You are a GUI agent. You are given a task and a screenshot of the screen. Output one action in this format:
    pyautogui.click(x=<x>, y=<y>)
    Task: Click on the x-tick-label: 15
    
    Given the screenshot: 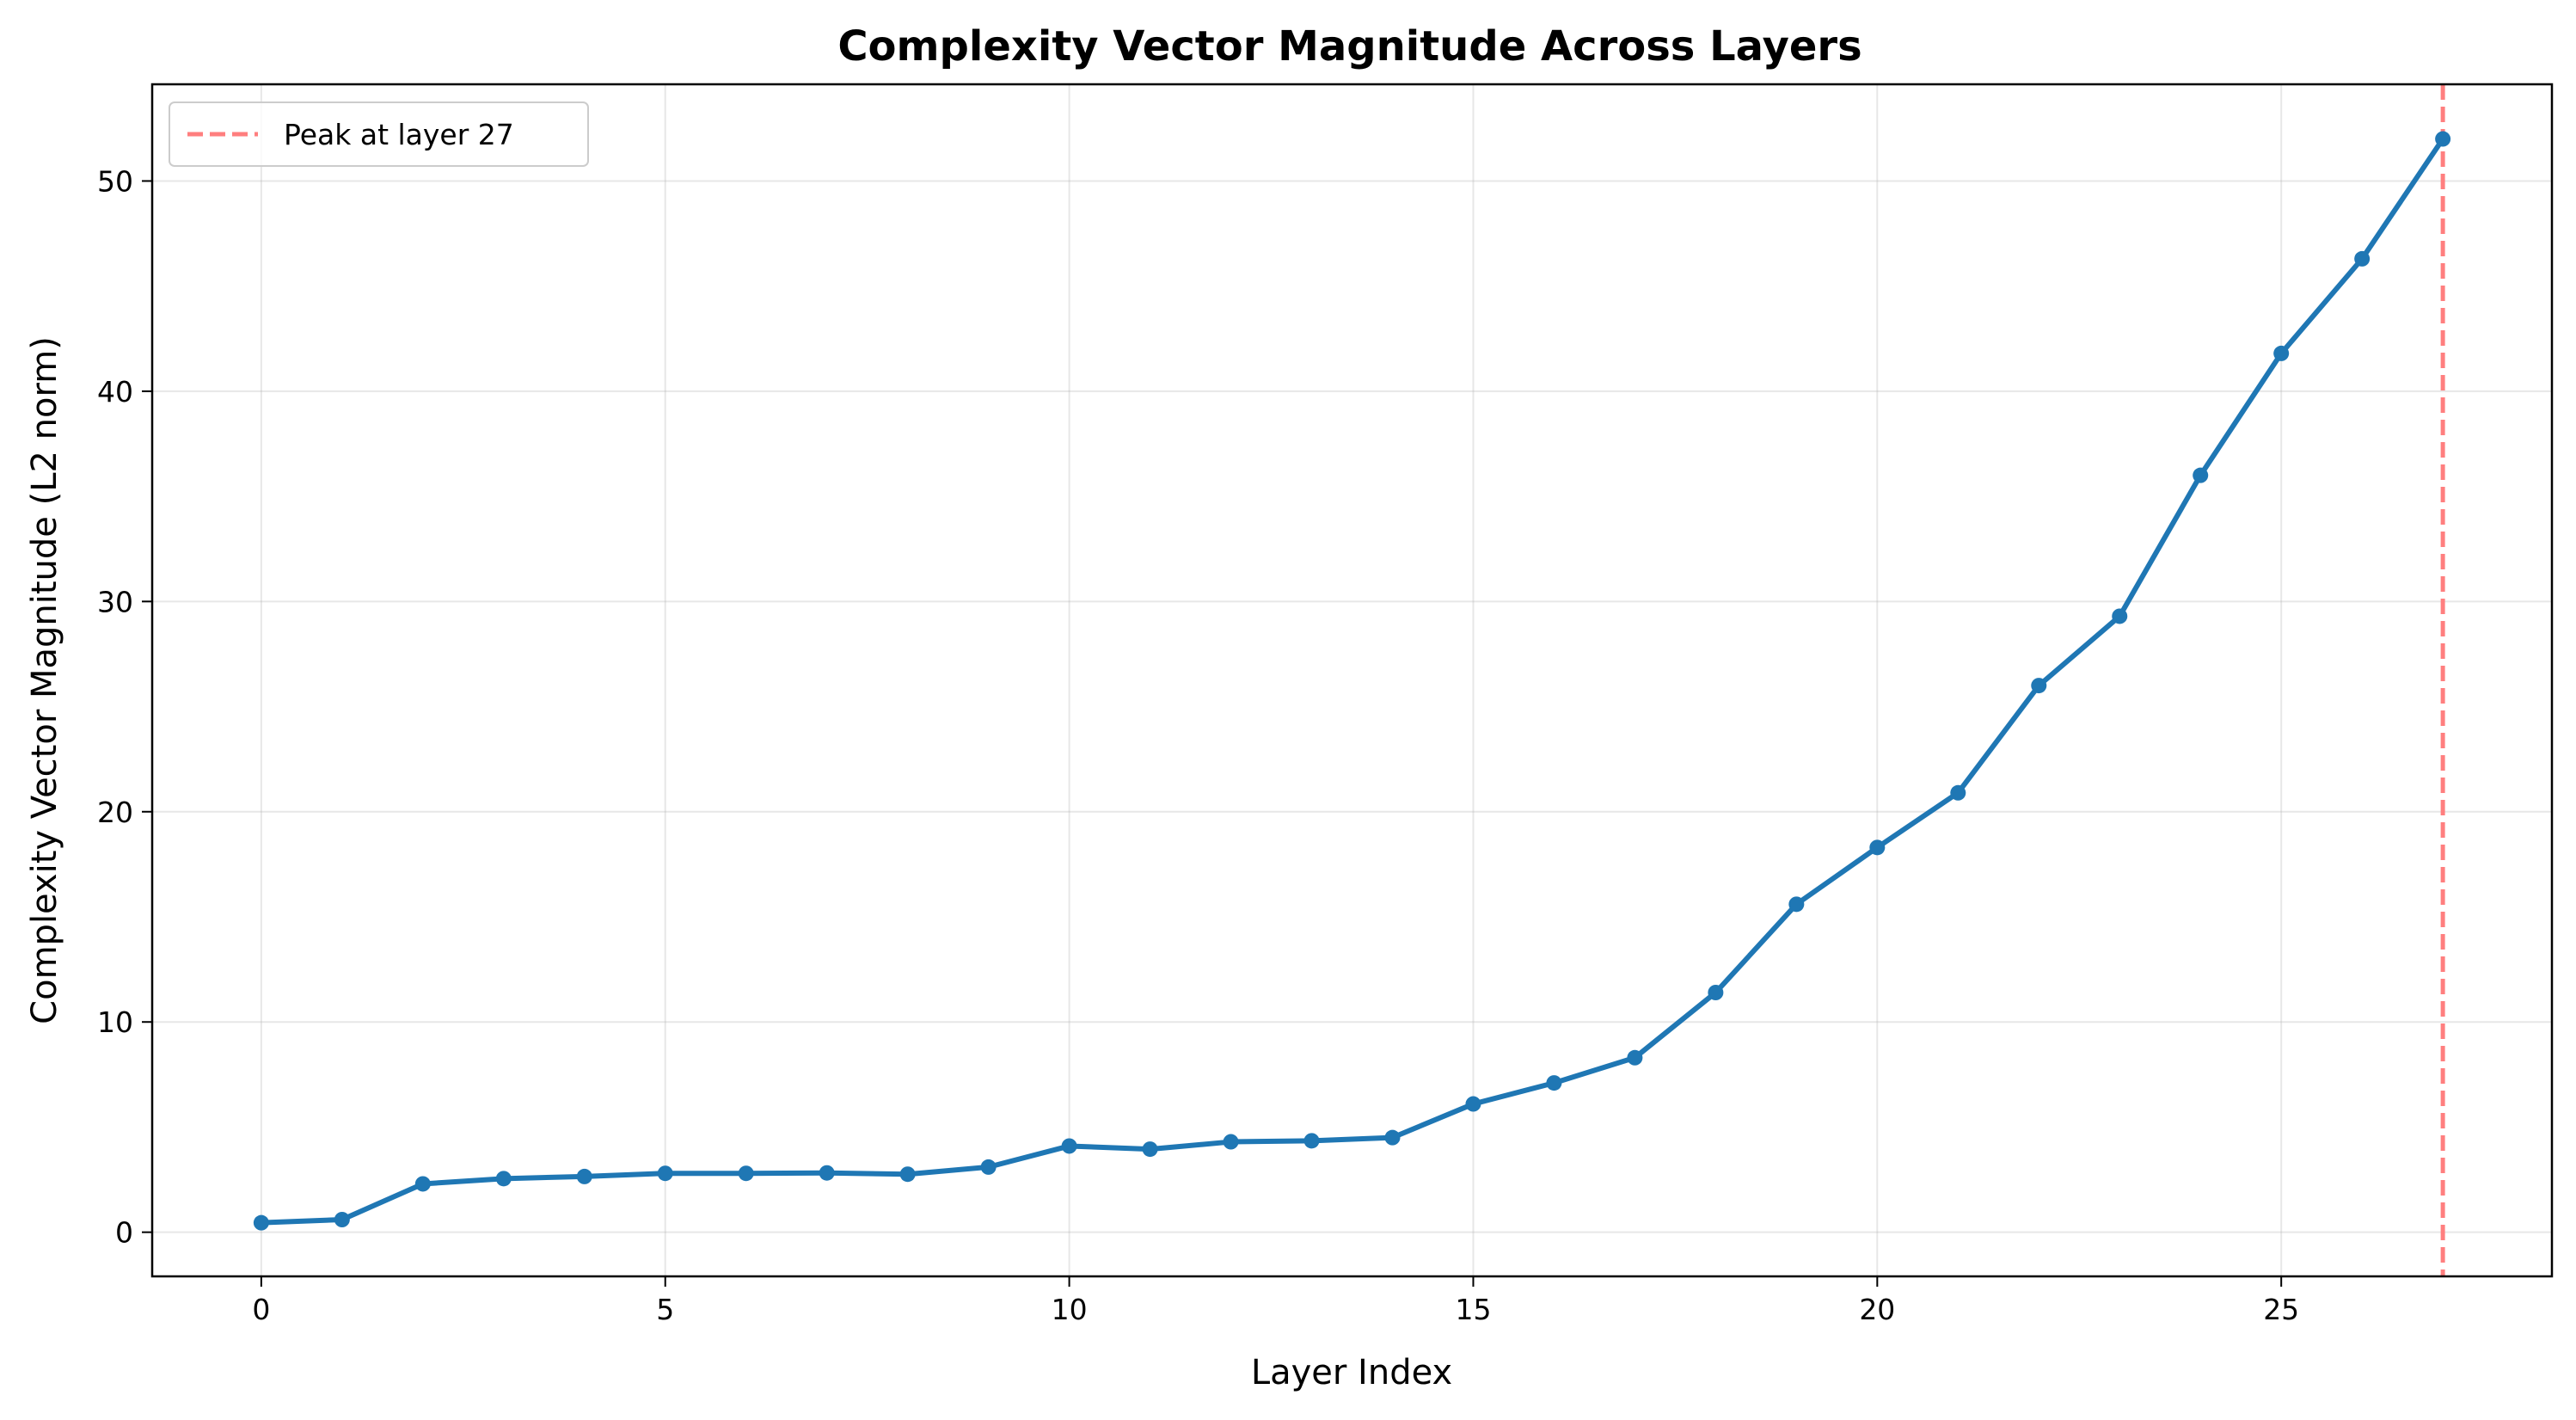 What is the action you would take?
    pyautogui.click(x=1473, y=1309)
    